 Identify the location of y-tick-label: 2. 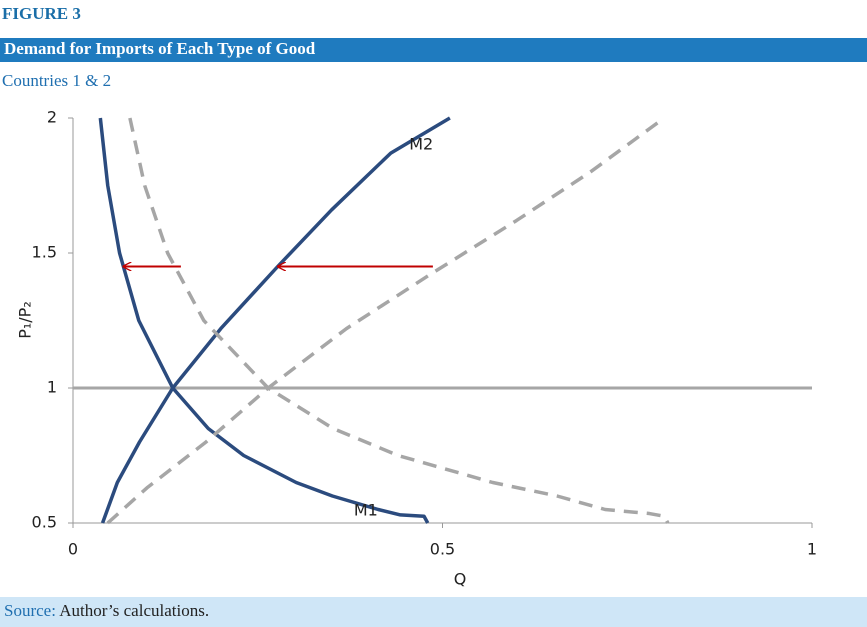
(52, 117).